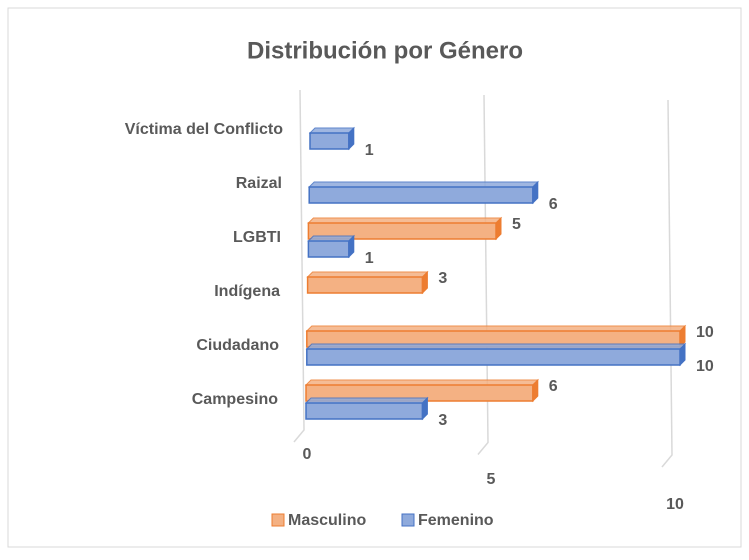  Describe the element at coordinates (385, 50) in the screenshot. I see `chart-title: Distribución por Género` at that location.